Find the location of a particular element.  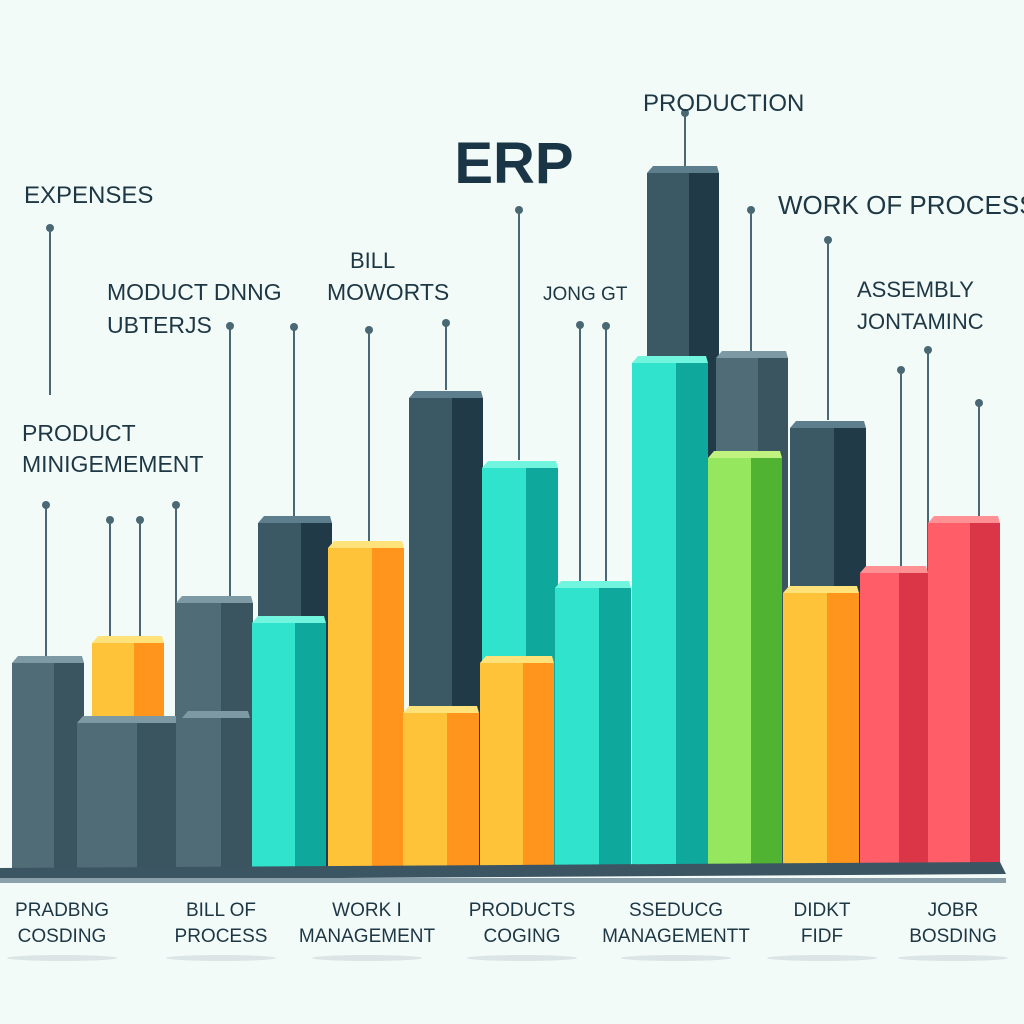

category-line-1: MANAGEMENT is located at coordinates (367, 936).